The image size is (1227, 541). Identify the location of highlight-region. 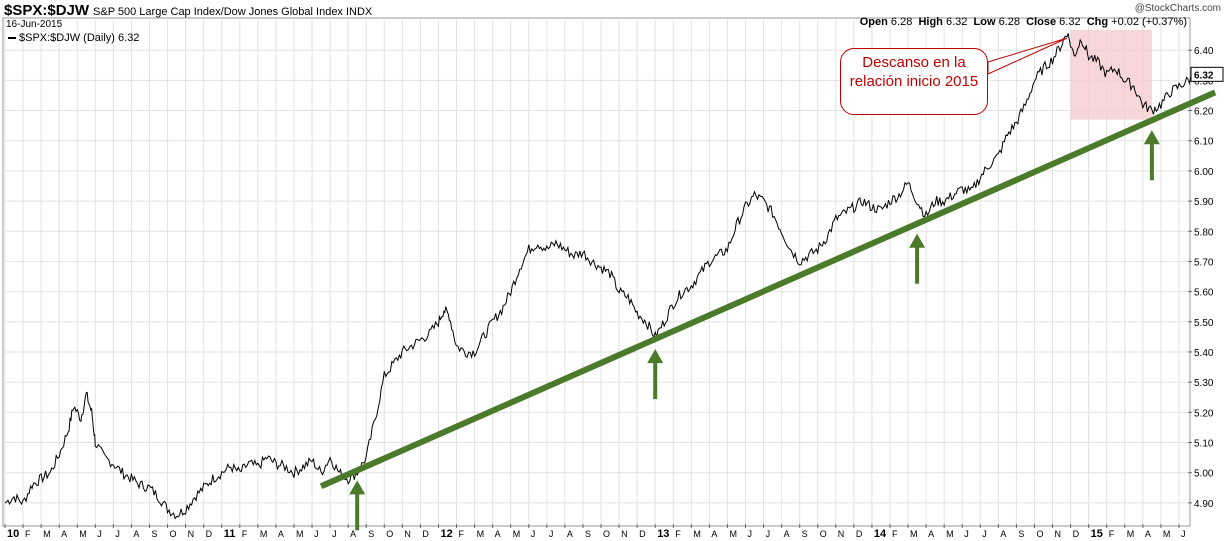
(1111, 75).